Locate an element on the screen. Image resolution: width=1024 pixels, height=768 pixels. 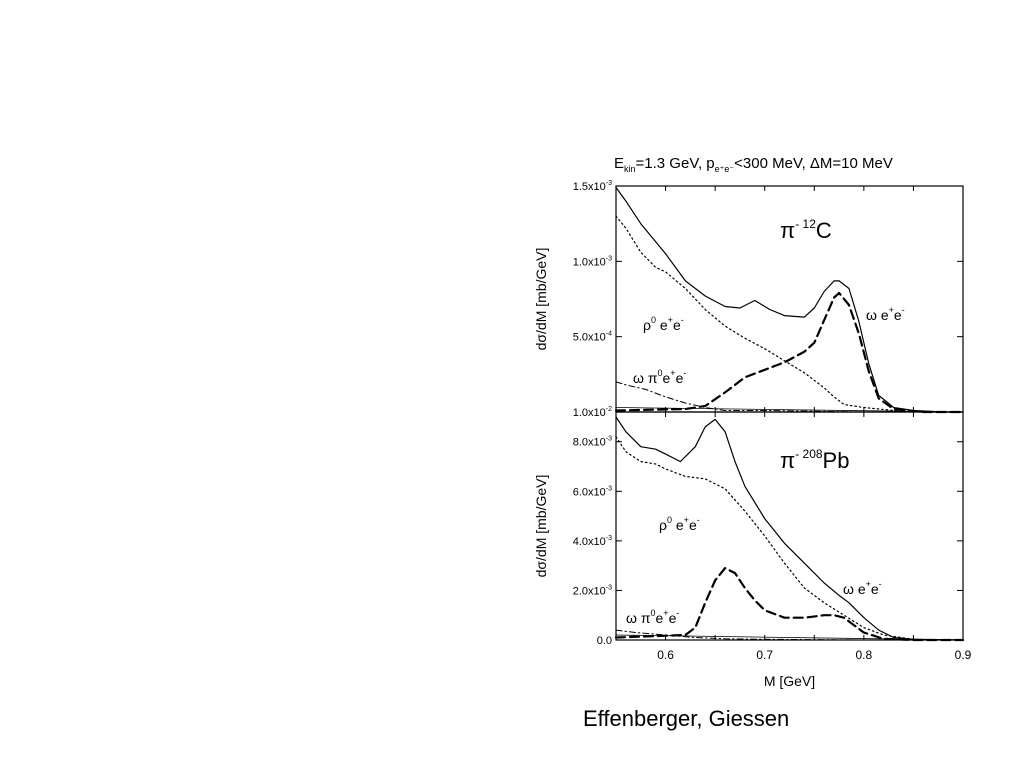
x-tick-label: 0.6 is located at coordinates (665, 655).